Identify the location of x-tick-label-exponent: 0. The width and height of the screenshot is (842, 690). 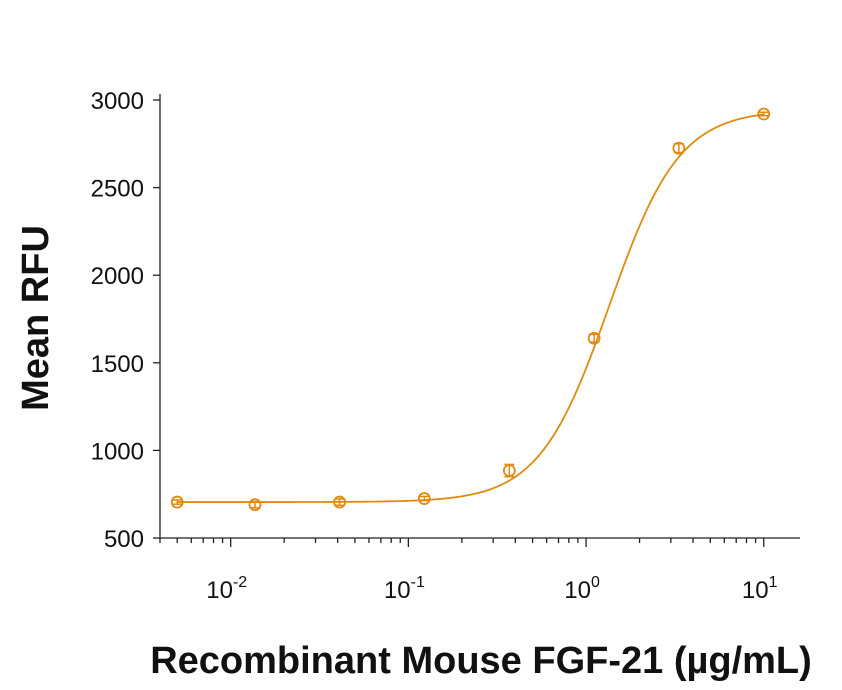
(595, 582).